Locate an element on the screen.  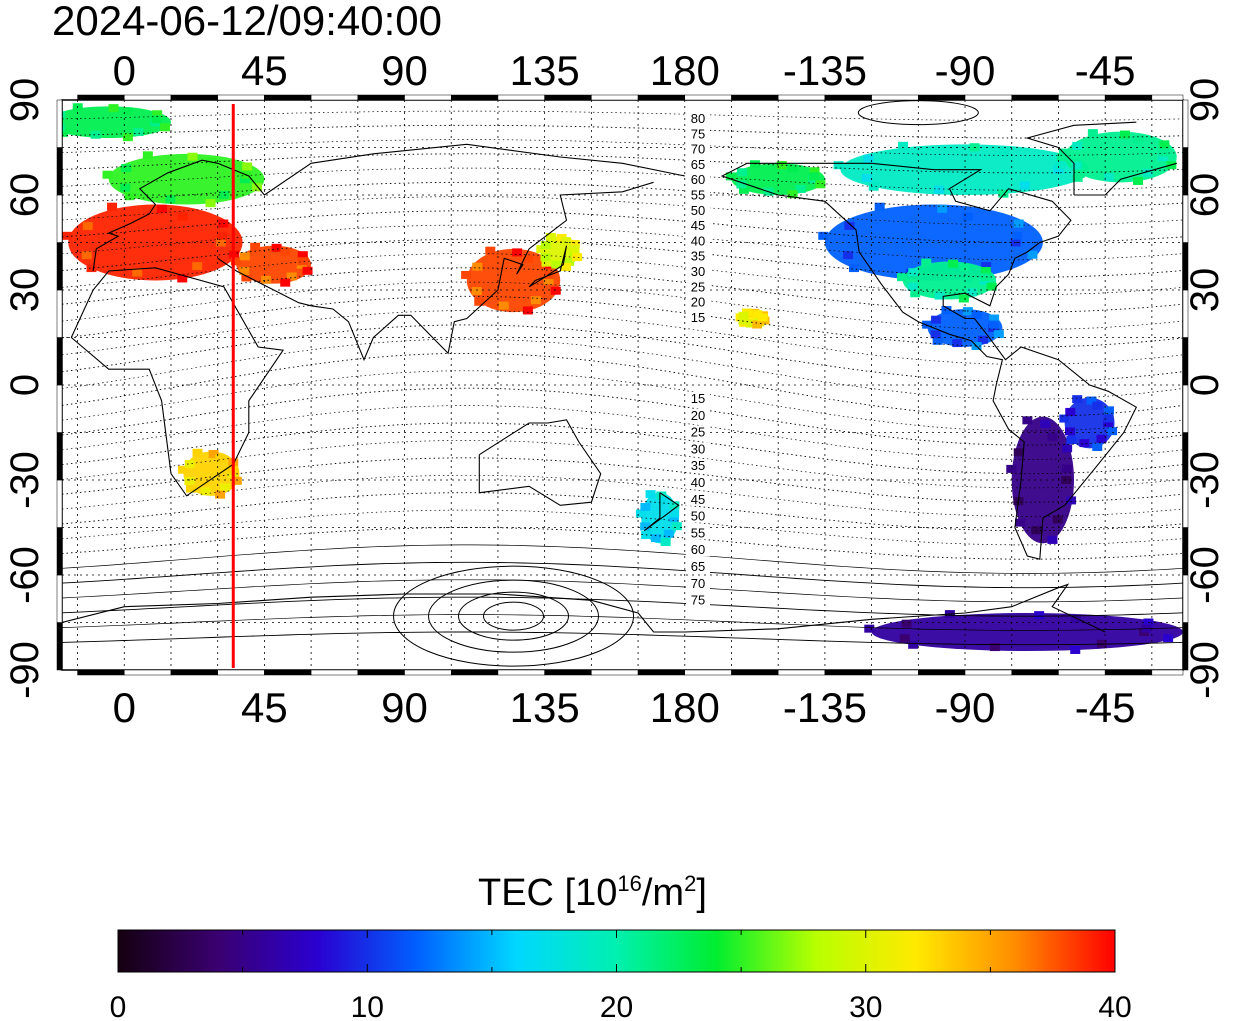
colorbar-label: 40 is located at coordinates (1114, 1006).